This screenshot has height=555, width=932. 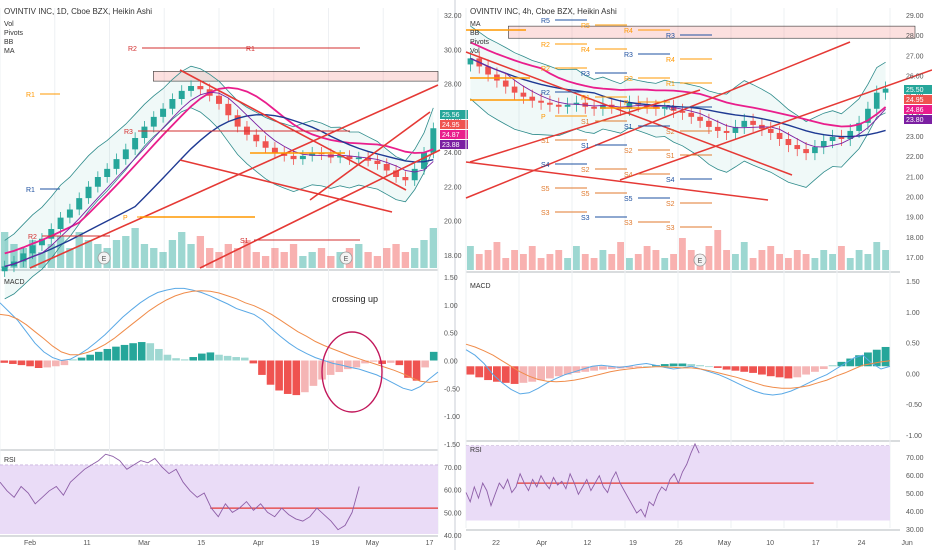 What do you see at coordinates (451, 278) in the screenshot?
I see `left-macd-axis-label: 1.50` at bounding box center [451, 278].